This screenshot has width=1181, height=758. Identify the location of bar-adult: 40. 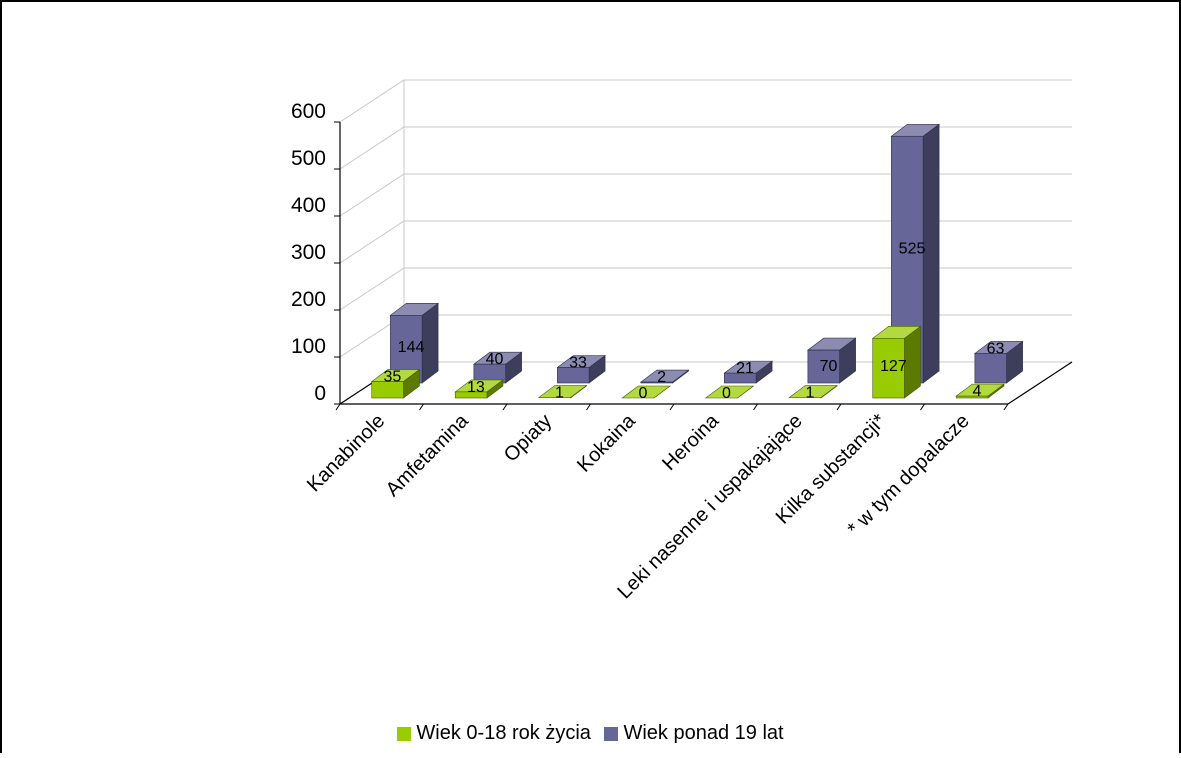
(497, 367).